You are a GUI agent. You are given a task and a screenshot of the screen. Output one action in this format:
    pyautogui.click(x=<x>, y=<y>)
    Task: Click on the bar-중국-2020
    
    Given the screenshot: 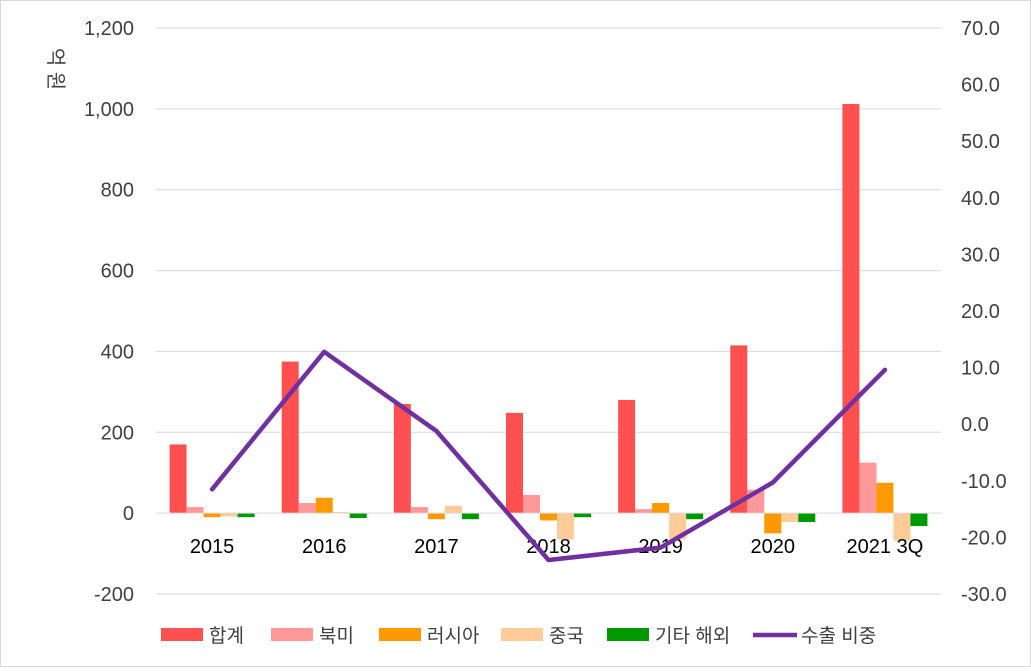 What is the action you would take?
    pyautogui.click(x=790, y=518)
    